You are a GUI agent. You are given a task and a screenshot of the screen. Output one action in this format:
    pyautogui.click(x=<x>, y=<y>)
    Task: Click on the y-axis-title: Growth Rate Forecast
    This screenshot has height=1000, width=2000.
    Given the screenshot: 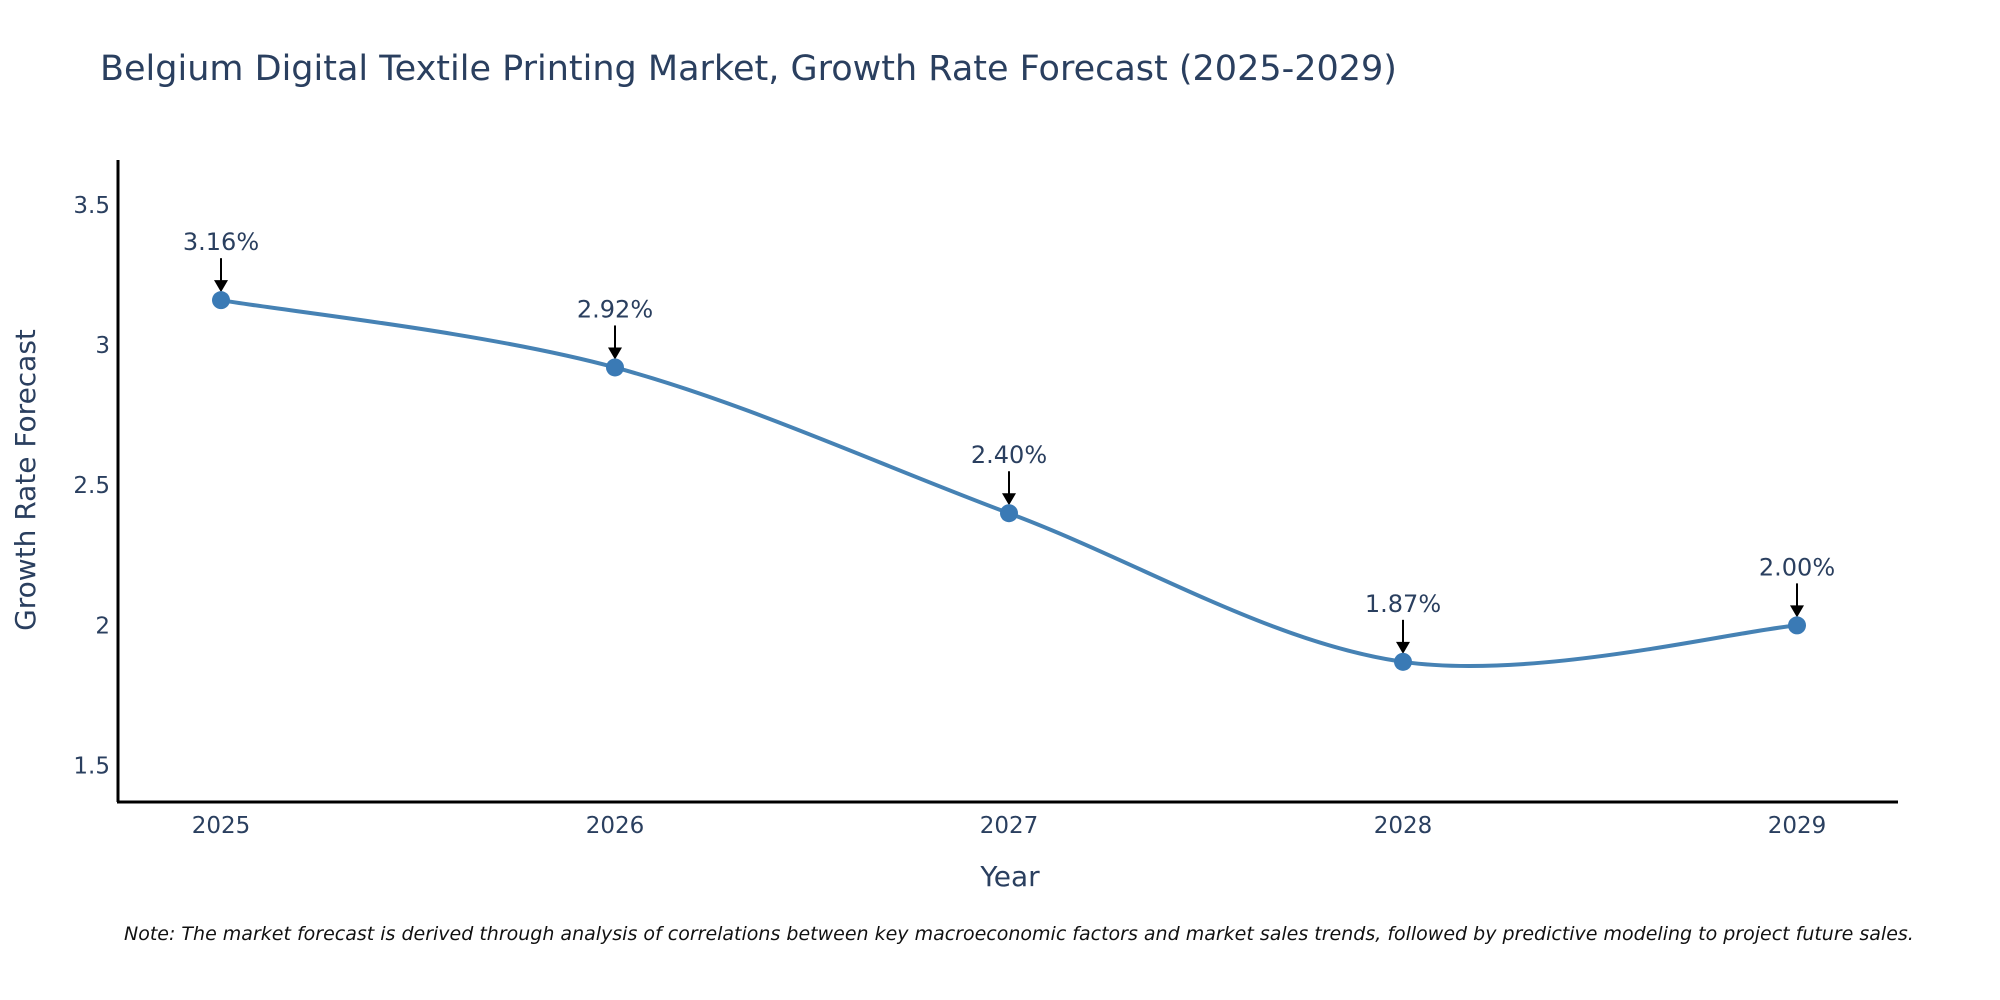 What is the action you would take?
    pyautogui.click(x=25, y=480)
    